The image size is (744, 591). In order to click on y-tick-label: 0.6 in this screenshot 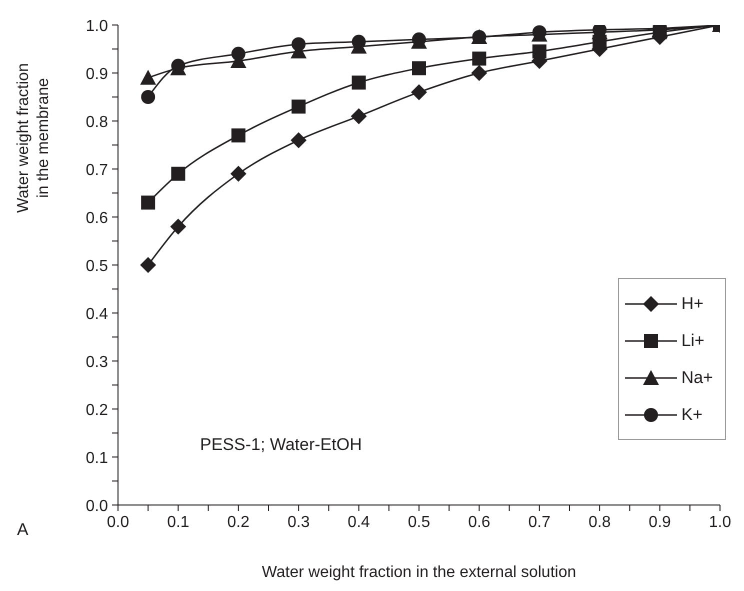, I will do `click(97, 218)`.